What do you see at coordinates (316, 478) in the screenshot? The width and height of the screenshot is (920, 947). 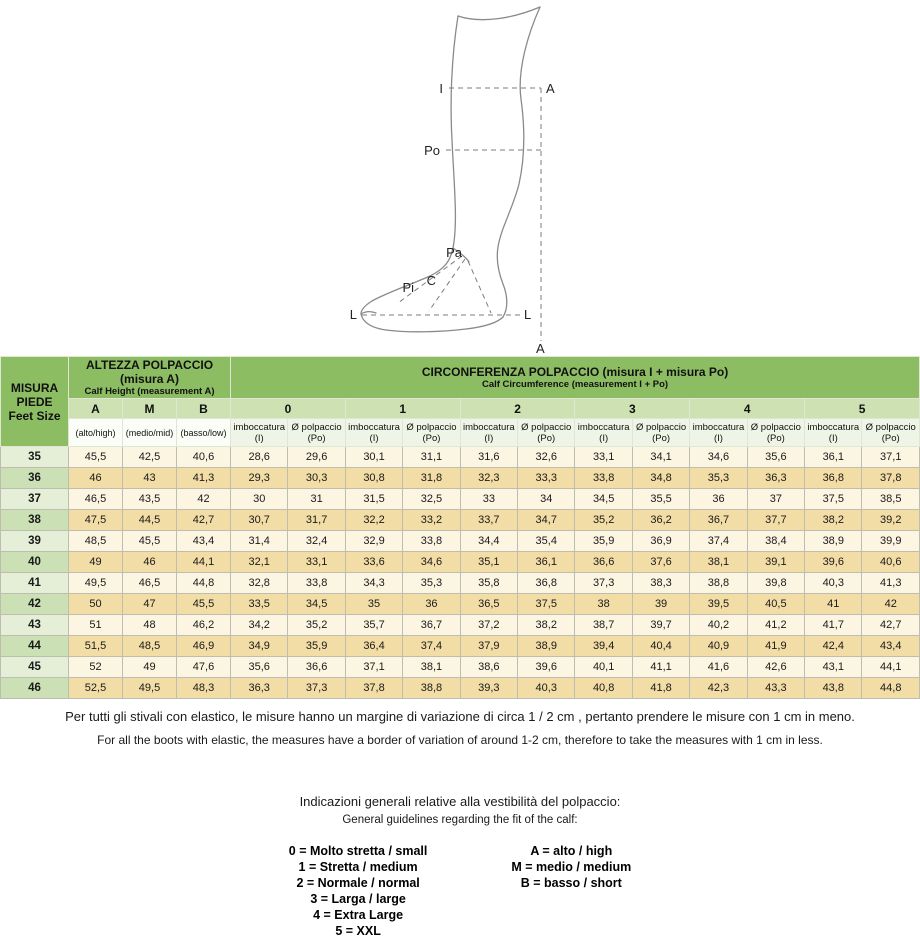 I see `circumference-cell: 30,3` at bounding box center [316, 478].